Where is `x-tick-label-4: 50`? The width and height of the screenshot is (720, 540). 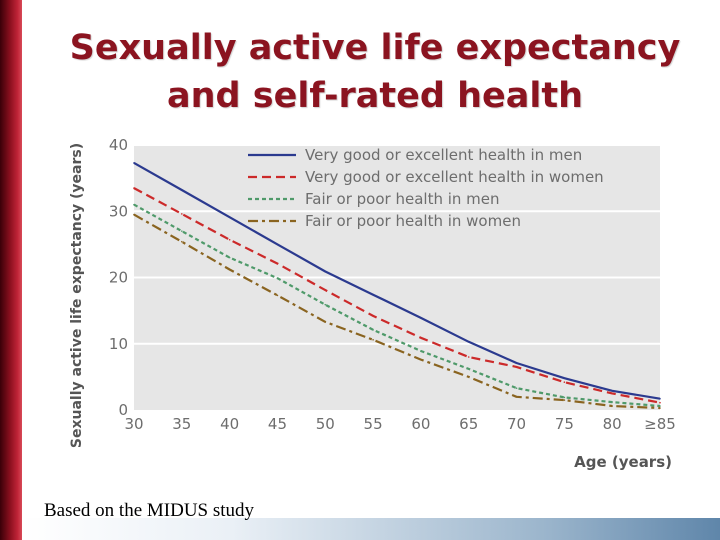
x-tick-label-4: 50 is located at coordinates (325, 424).